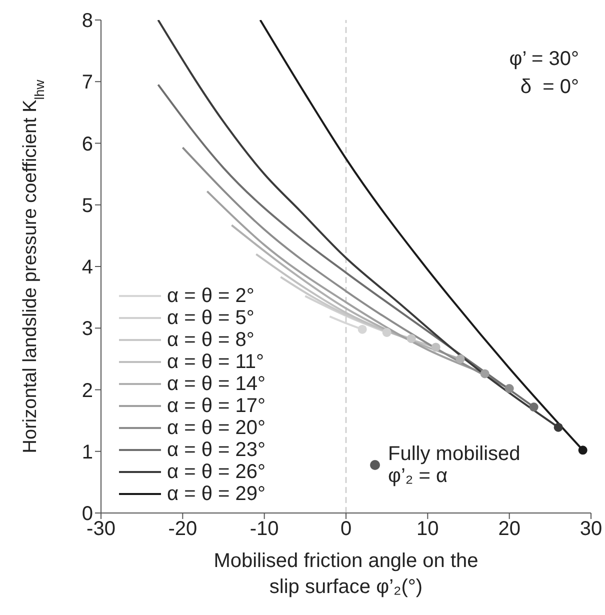 This screenshot has width=605, height=615. What do you see at coordinates (549, 87) in the screenshot?
I see `annotation: δ = 0°` at bounding box center [549, 87].